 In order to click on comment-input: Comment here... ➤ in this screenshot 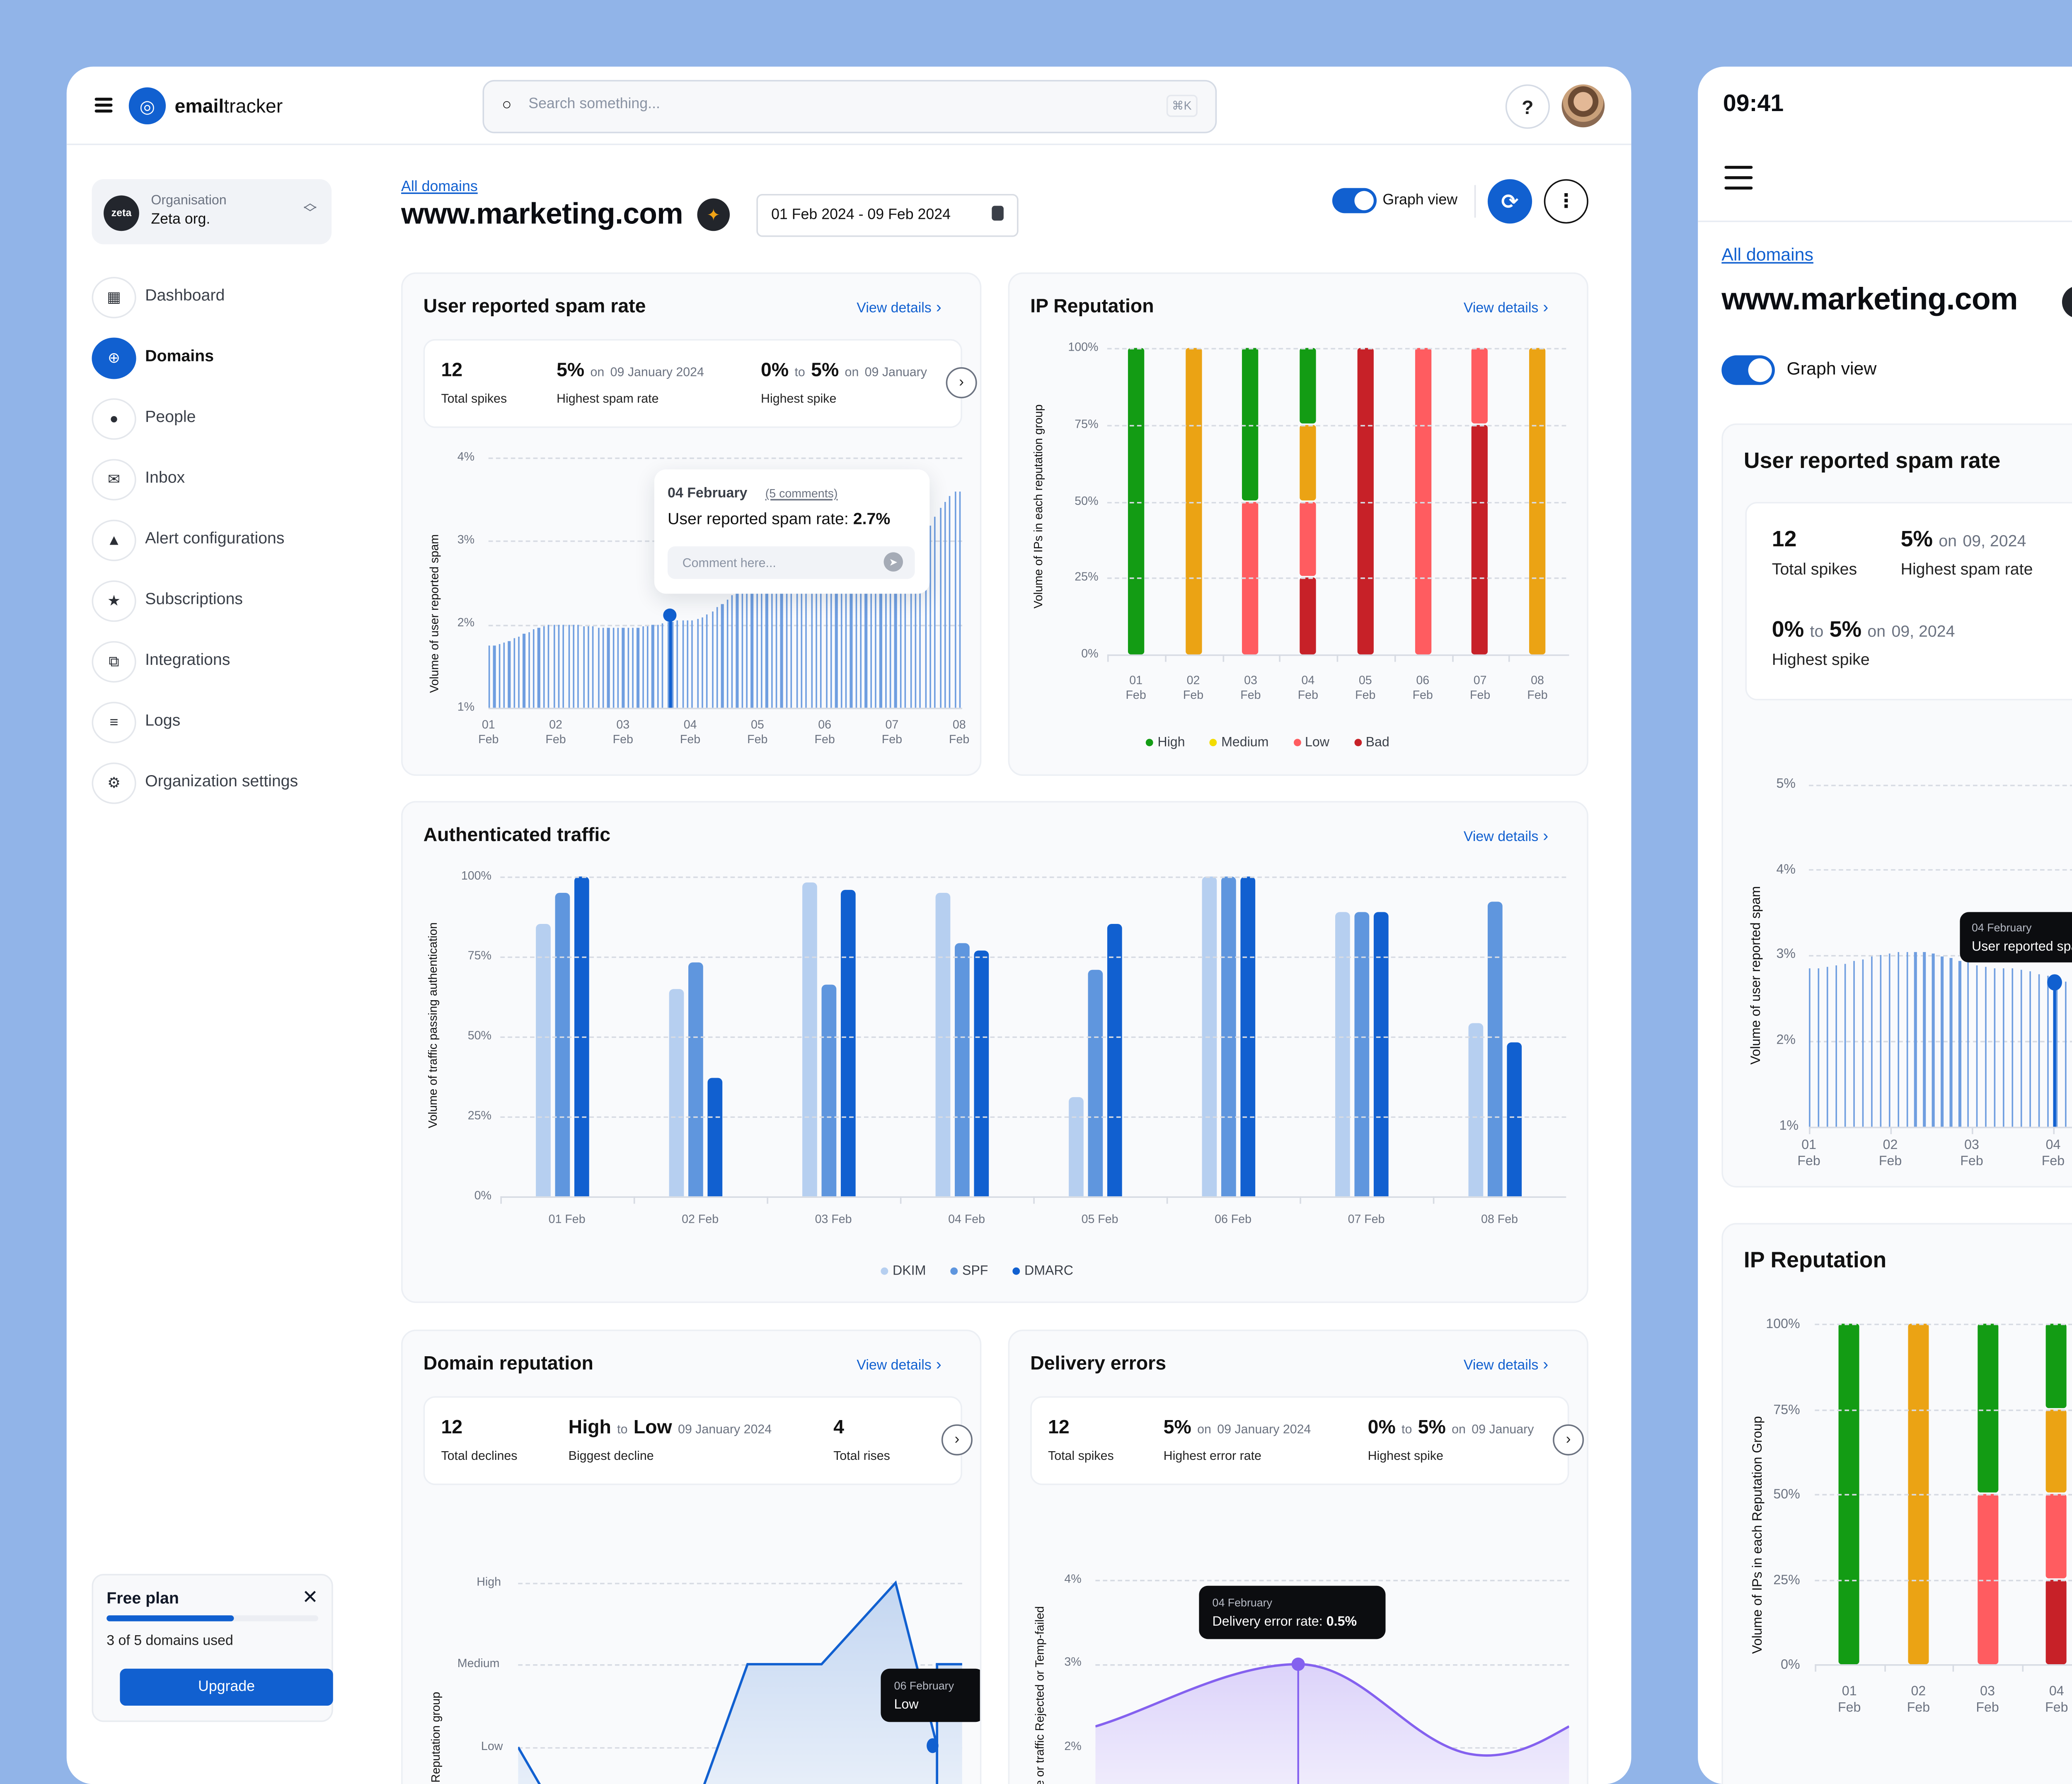, I will do `click(791, 562)`.